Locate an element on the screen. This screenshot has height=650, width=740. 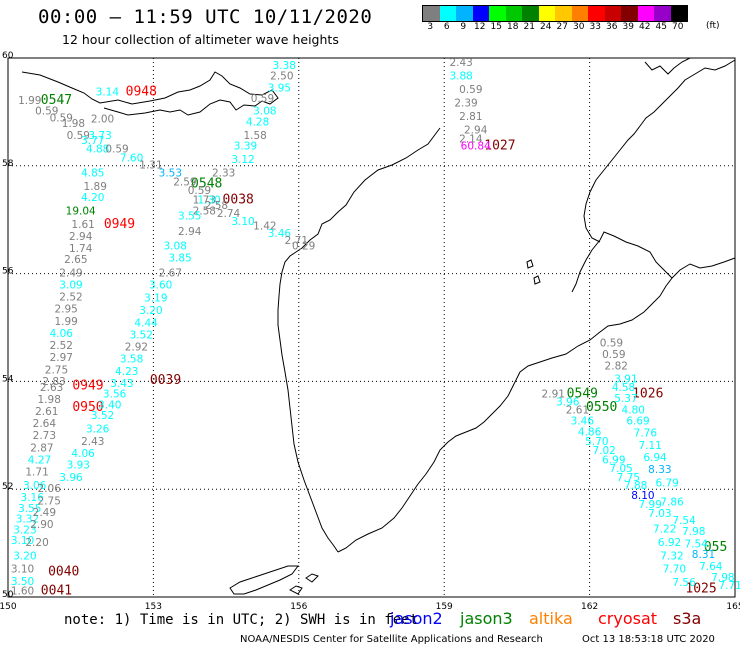
swh-value: 3.26 is located at coordinates (98, 430).